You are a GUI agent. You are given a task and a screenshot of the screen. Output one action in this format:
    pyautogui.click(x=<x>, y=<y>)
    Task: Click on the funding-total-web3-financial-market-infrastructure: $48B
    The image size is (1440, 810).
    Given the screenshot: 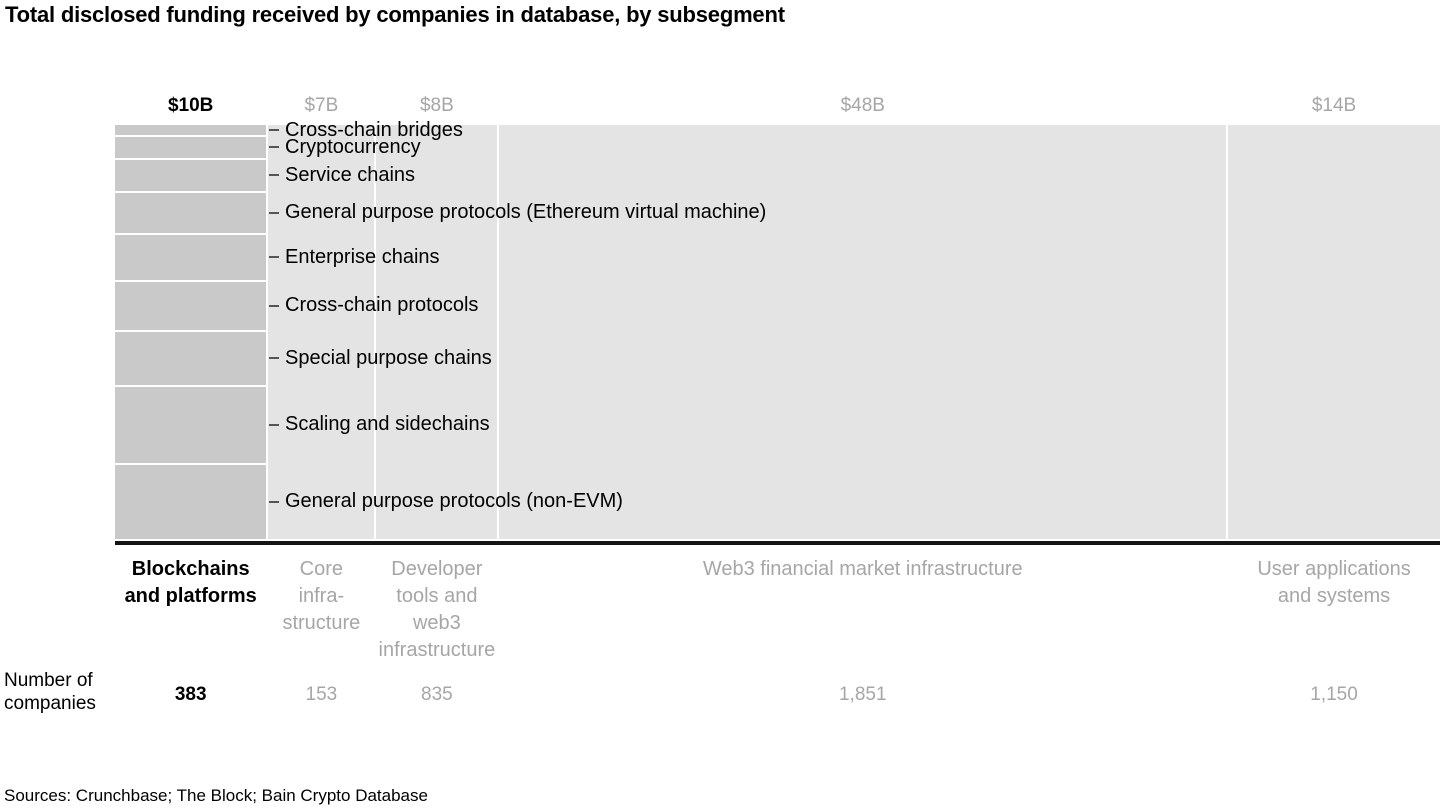 What is the action you would take?
    pyautogui.click(x=862, y=105)
    